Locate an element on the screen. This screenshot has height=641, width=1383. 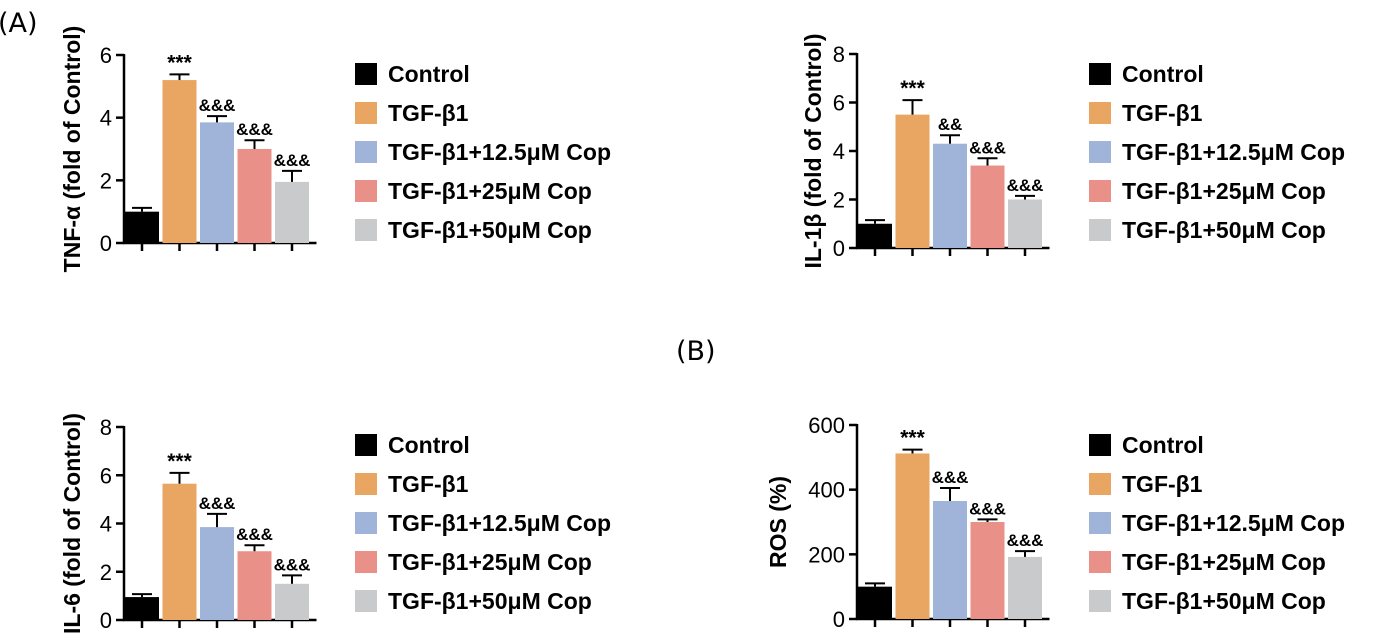
panel-label-a: (A) is located at coordinates (19, 23).